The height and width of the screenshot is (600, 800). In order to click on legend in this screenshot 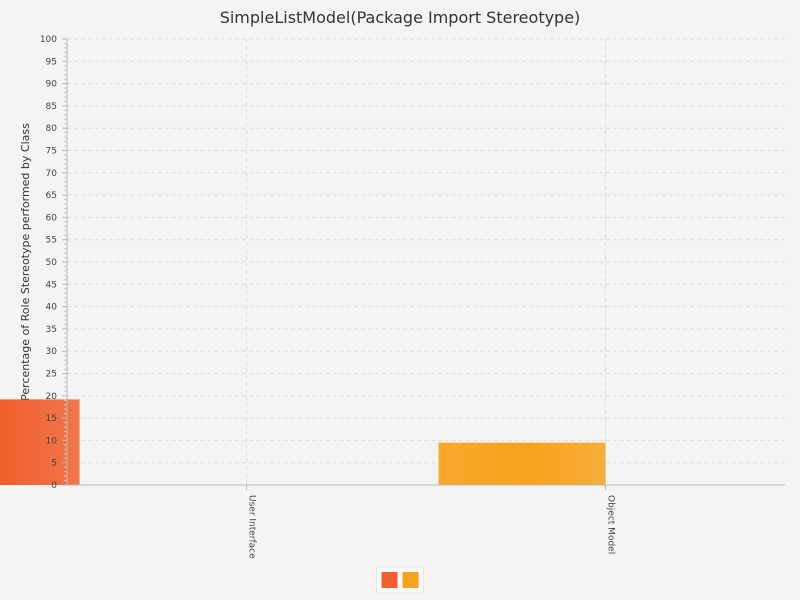, I will do `click(400, 580)`.